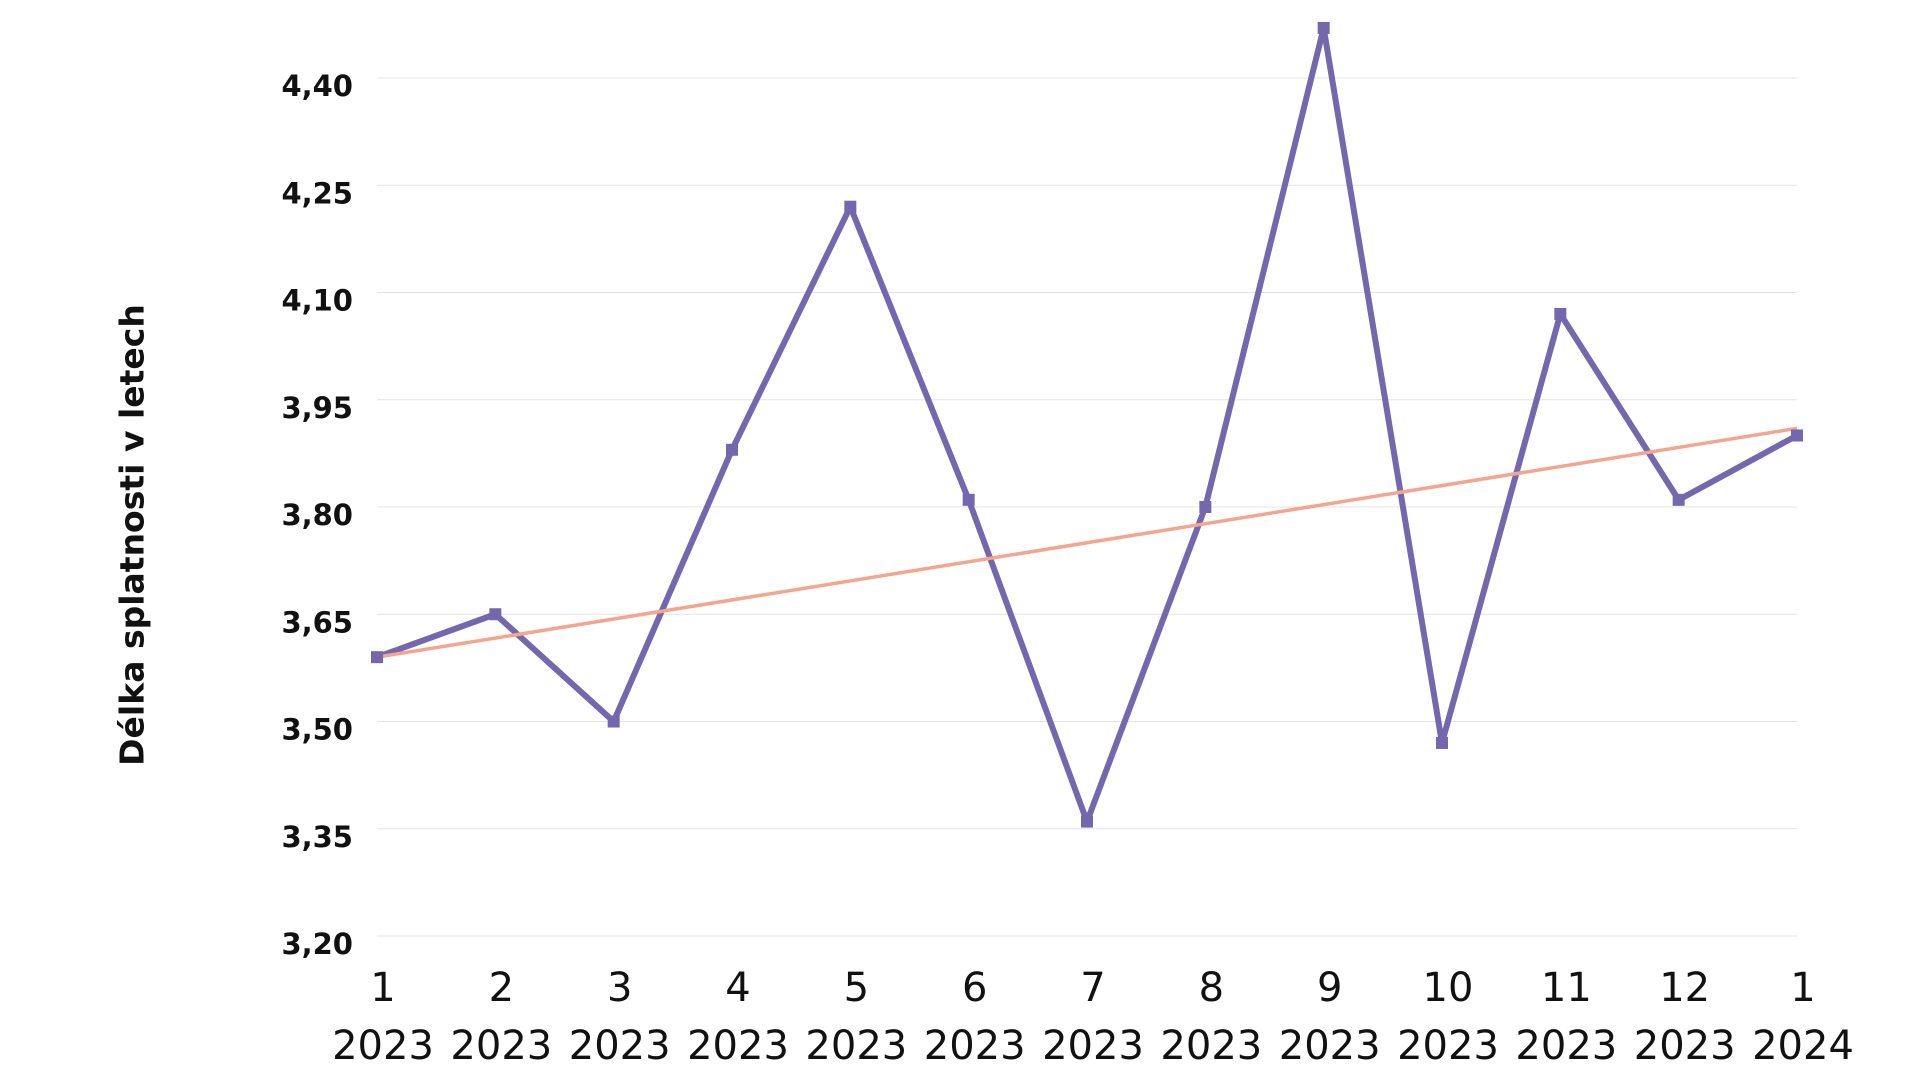  What do you see at coordinates (1803, 1046) in the screenshot?
I see `x-tick-label: 2024` at bounding box center [1803, 1046].